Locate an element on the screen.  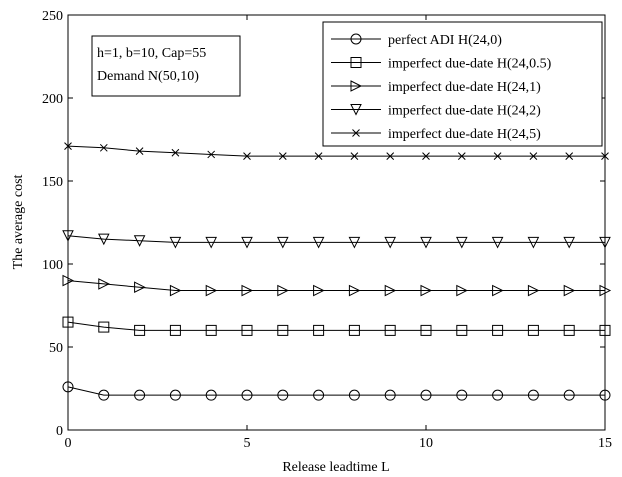
y-axis-label: The average cost is located at coordinates (18, 221).